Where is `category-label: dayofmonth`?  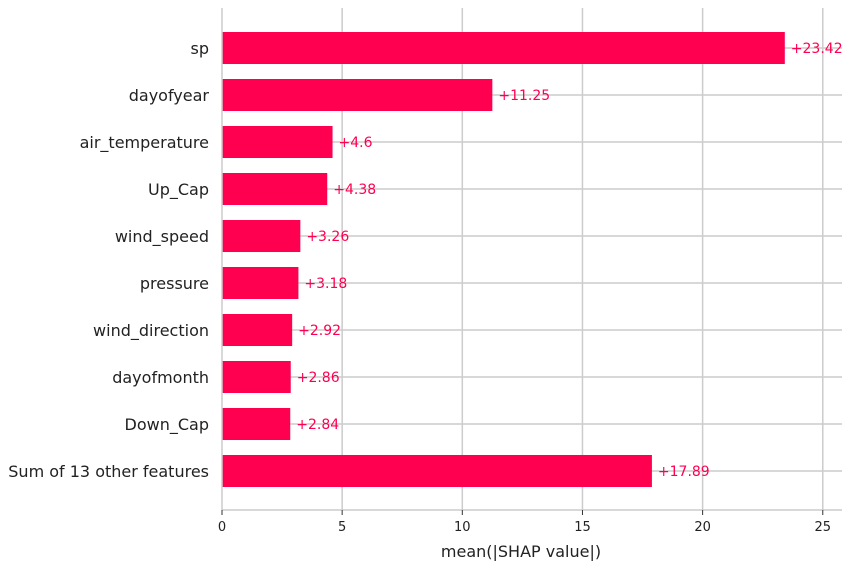 category-label: dayofmonth is located at coordinates (160, 377).